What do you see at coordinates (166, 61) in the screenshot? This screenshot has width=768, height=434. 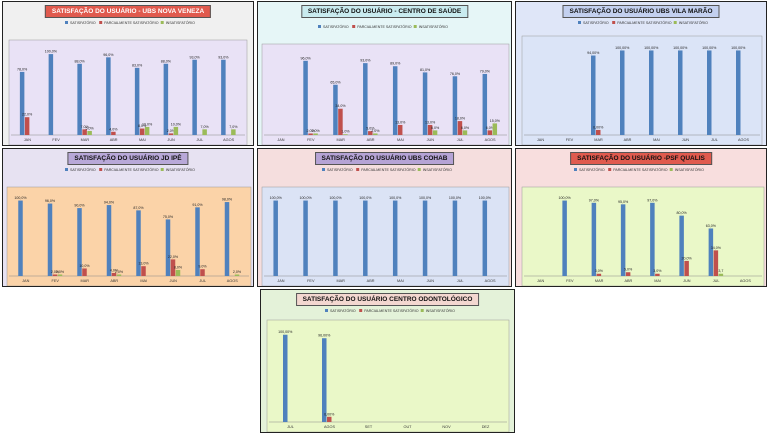 I see `data-label: 88,0%` at bounding box center [166, 61].